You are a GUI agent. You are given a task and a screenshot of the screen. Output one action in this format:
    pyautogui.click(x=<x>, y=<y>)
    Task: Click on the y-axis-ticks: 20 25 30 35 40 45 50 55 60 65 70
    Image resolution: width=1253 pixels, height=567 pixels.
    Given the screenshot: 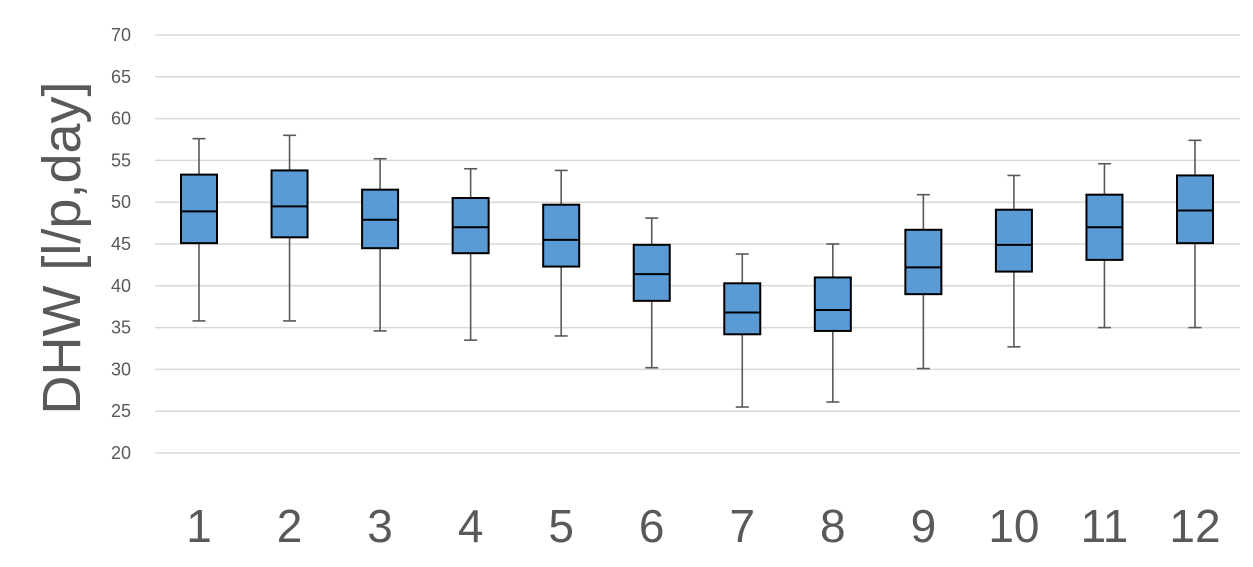 What is the action you would take?
    pyautogui.click(x=121, y=244)
    